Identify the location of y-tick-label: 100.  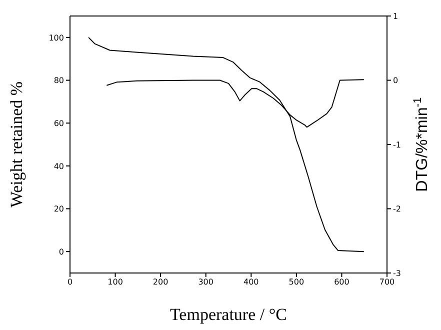
(56, 37).